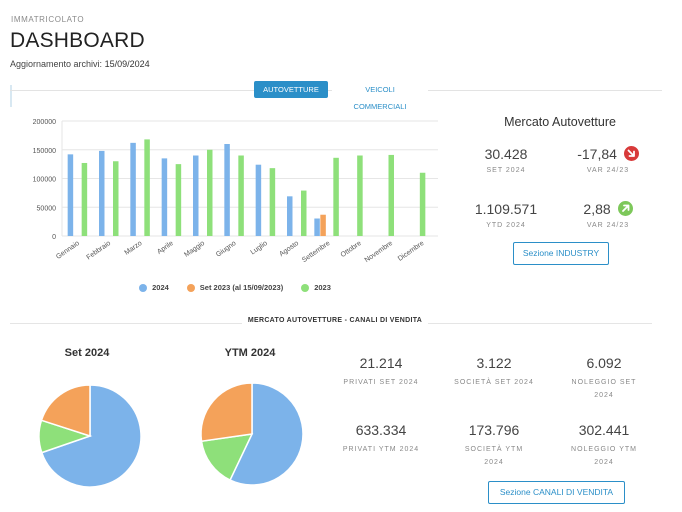  What do you see at coordinates (604, 456) in the screenshot?
I see `stat-label: NOLEGGIO YTM 2024` at bounding box center [604, 456].